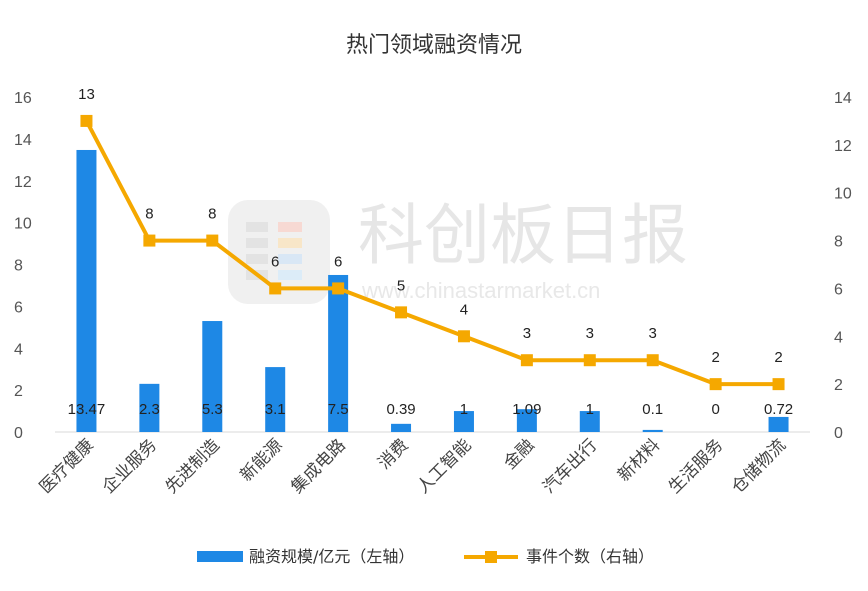 This screenshot has width=868, height=591. Describe the element at coordinates (519, 454) in the screenshot. I see `category-label: 金融` at that location.